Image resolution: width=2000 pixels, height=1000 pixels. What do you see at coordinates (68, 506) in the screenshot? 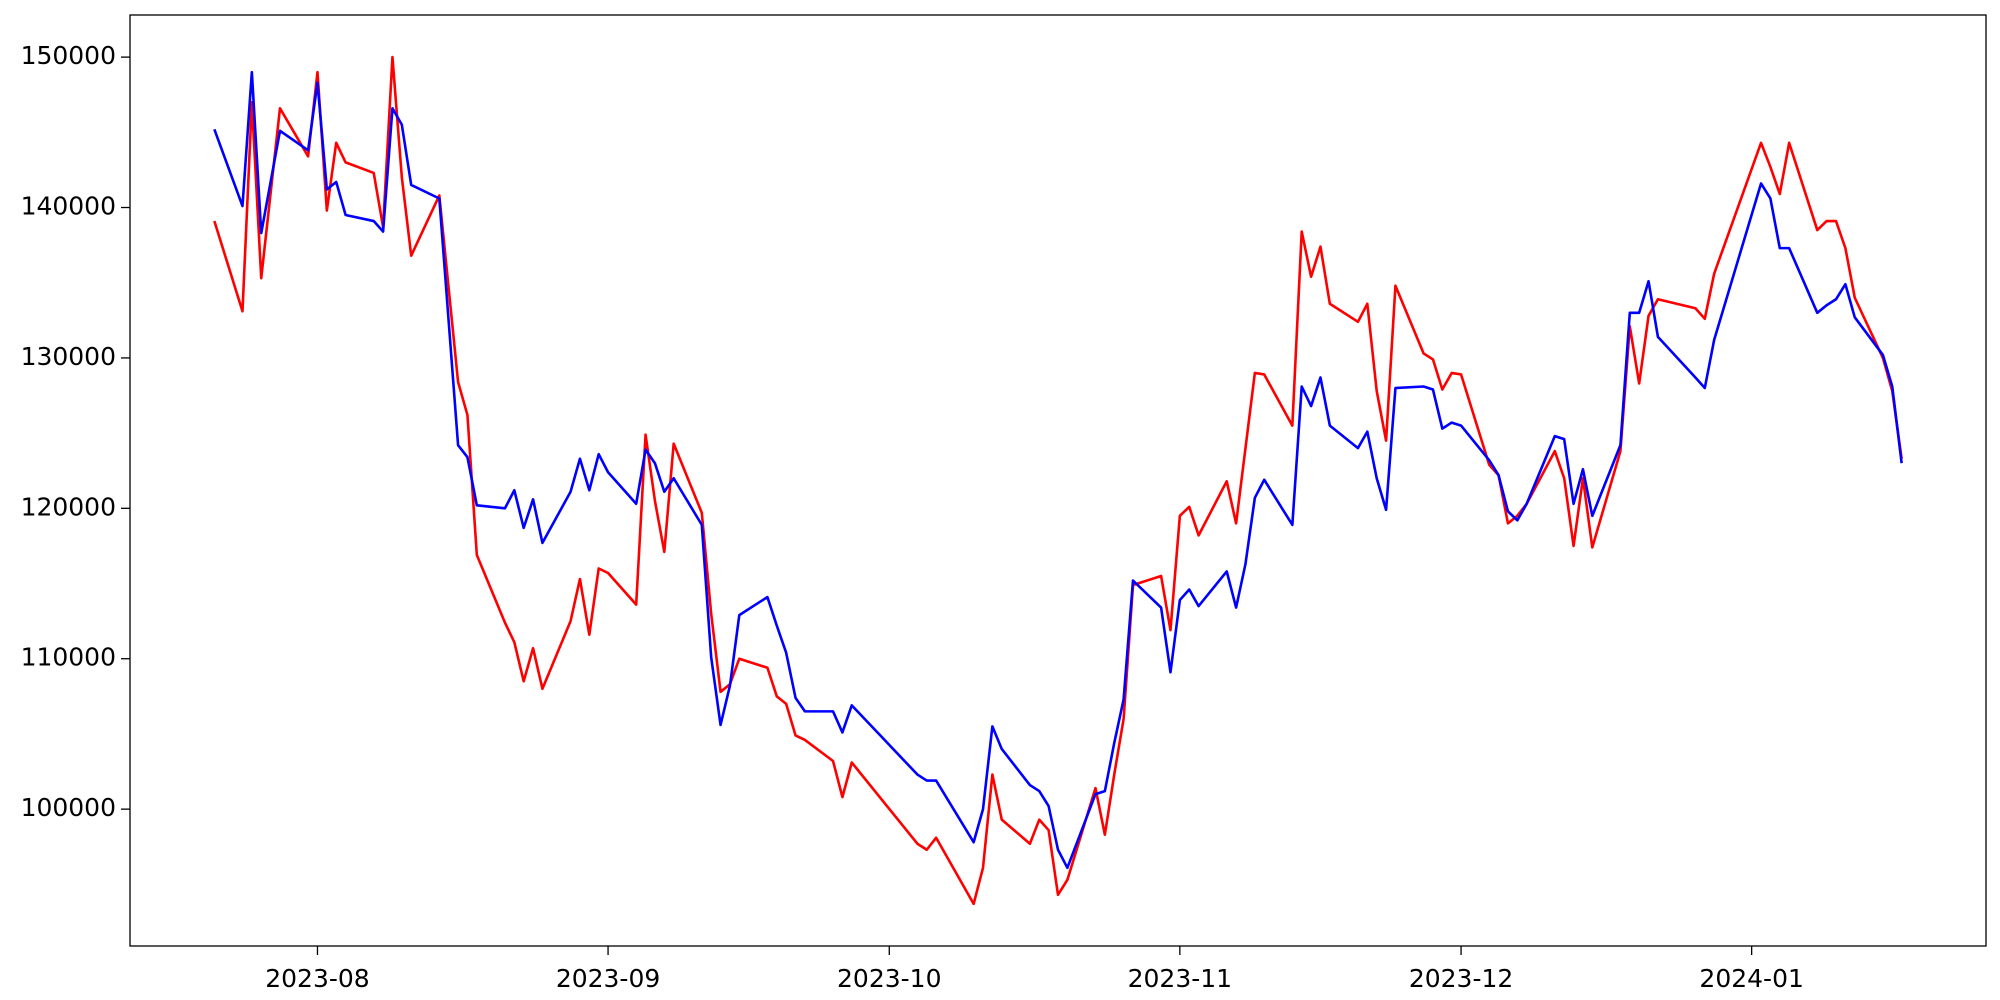
I see `y-tick-label: 120000` at bounding box center [68, 506].